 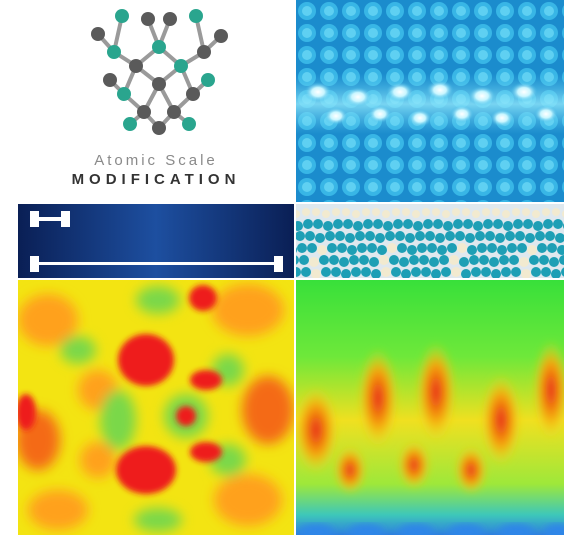 I want to click on molecule-logo-icon, so click(x=159, y=72).